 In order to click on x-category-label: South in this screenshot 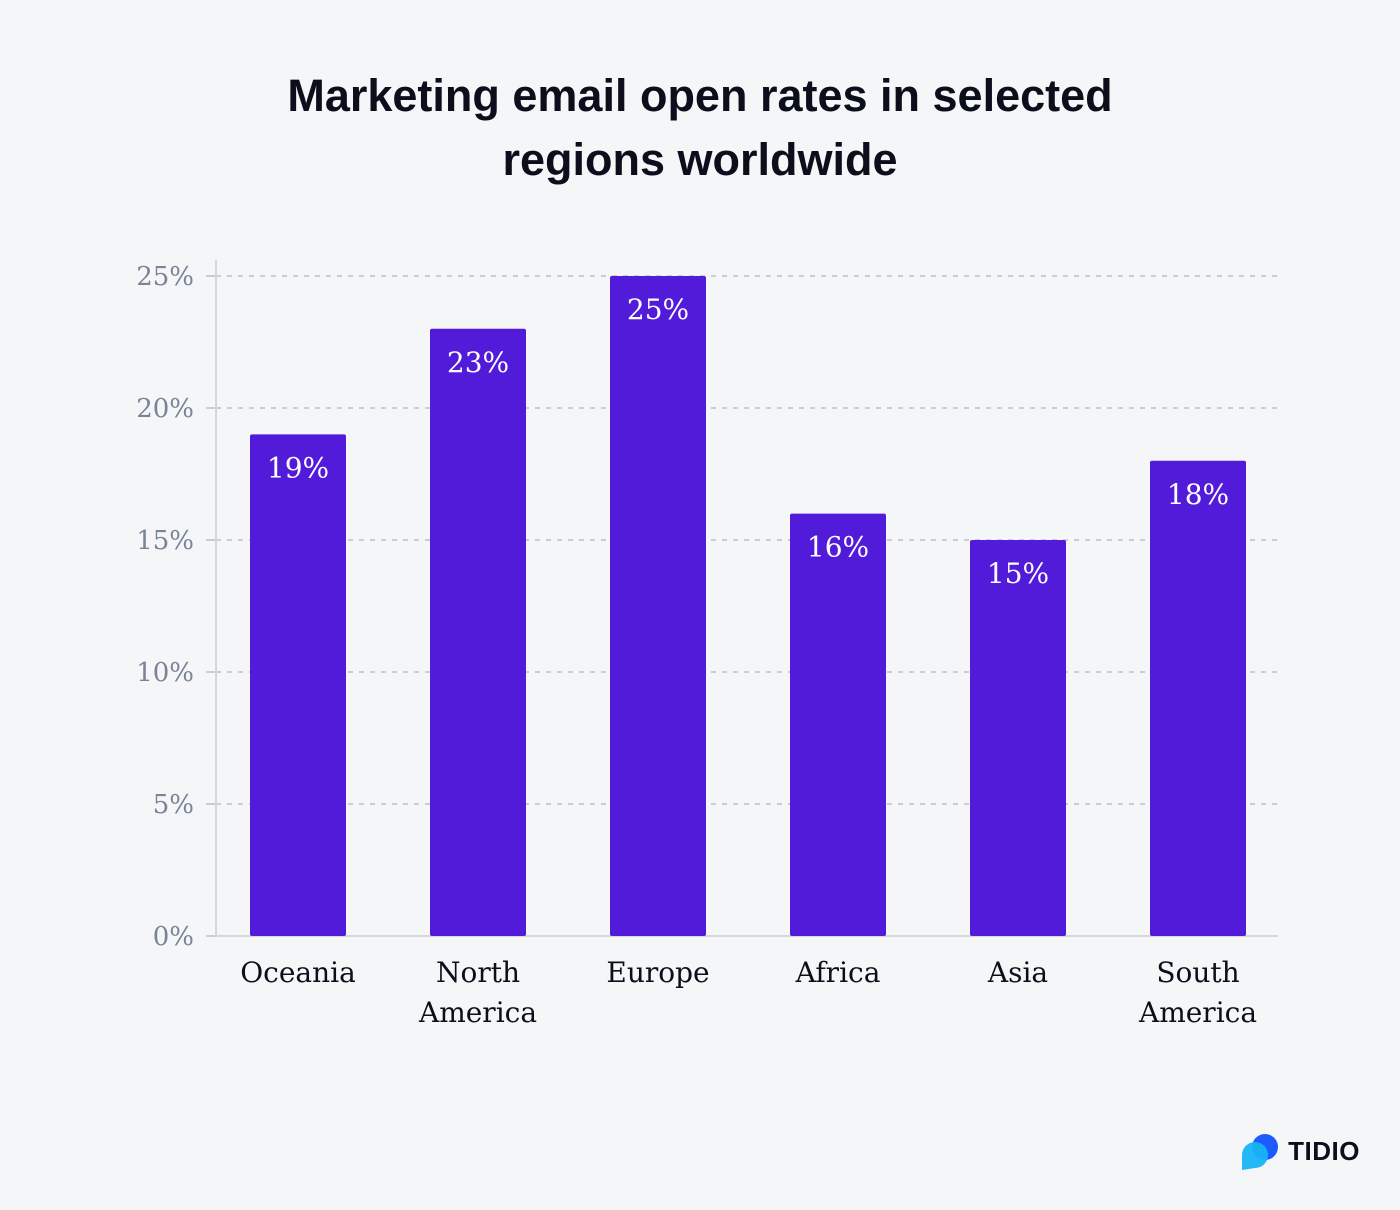, I will do `click(1197, 972)`.